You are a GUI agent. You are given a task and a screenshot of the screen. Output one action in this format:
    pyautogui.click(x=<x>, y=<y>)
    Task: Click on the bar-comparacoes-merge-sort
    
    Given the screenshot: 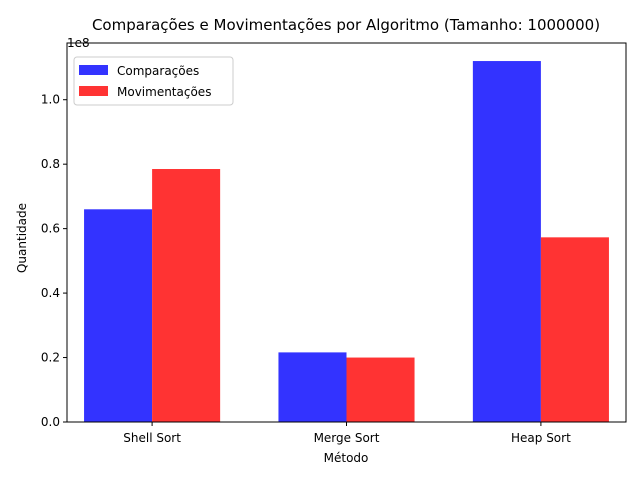 What is the action you would take?
    pyautogui.click(x=312, y=387)
    